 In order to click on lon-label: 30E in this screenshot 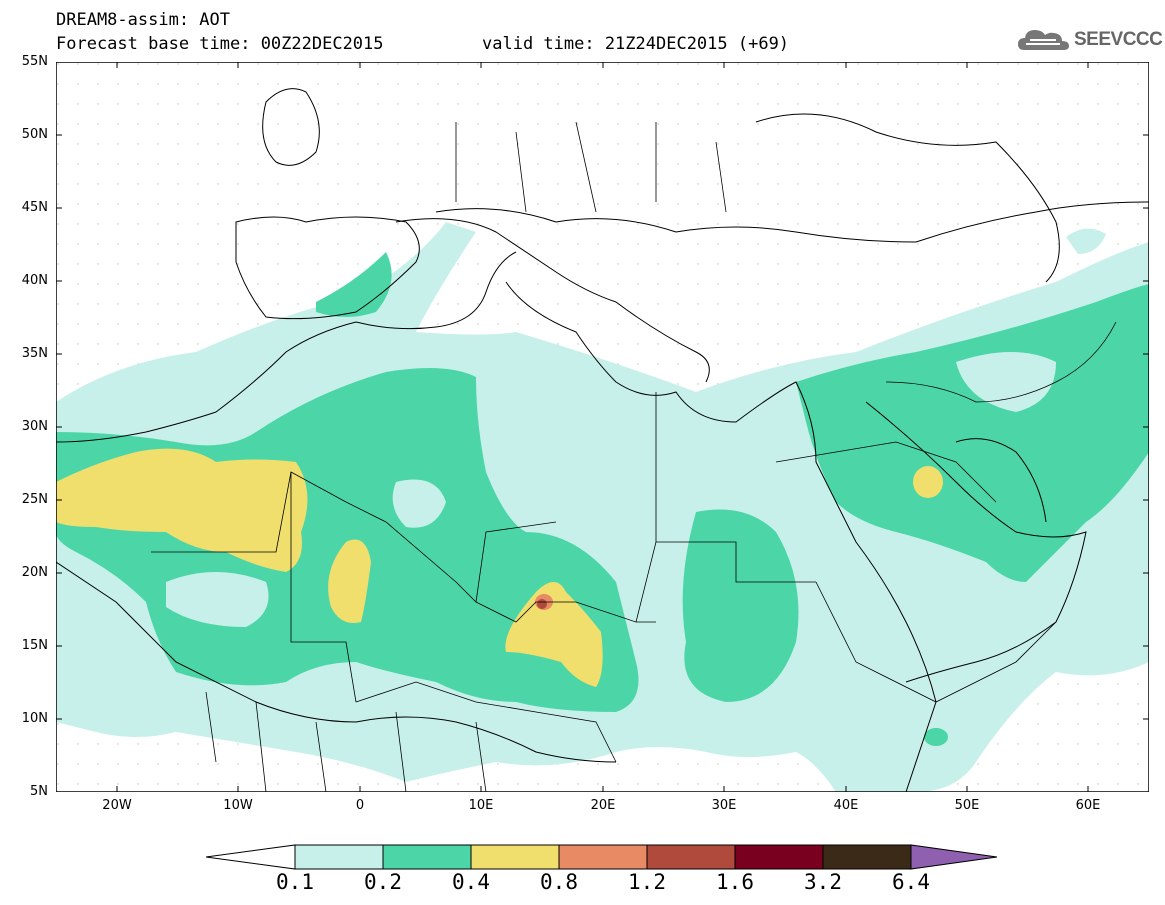, I will do `click(724, 805)`.